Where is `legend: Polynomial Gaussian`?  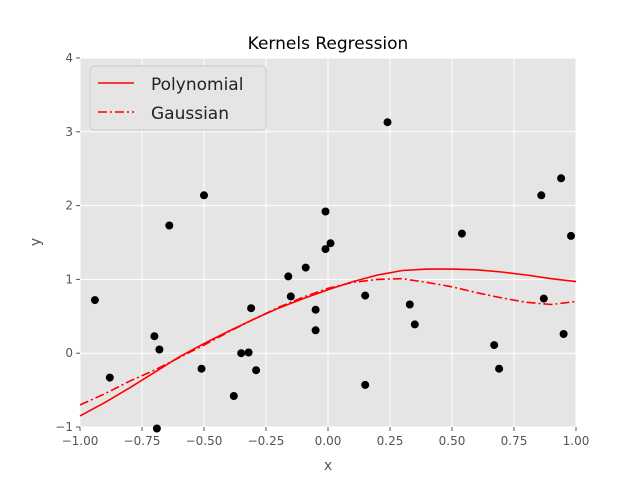
legend: Polynomial Gaussian is located at coordinates (178, 98).